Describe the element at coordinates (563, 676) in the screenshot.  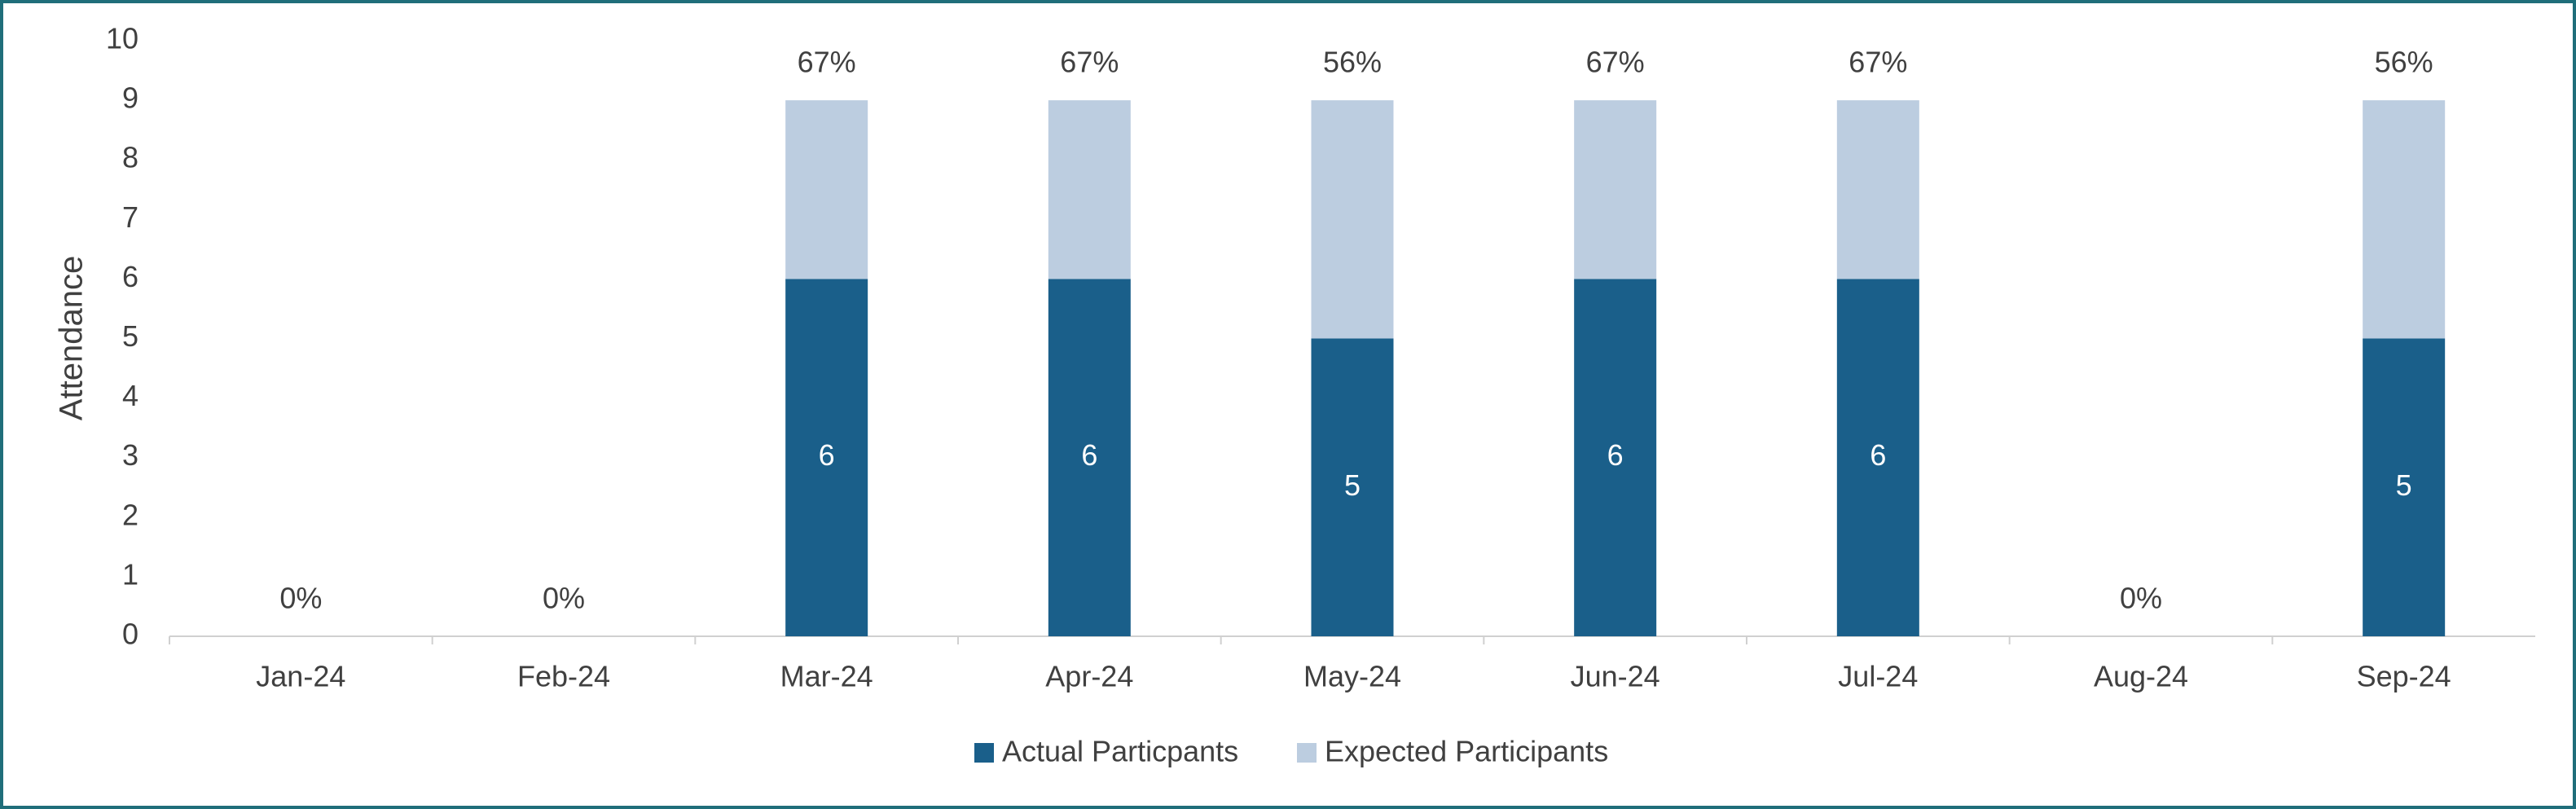
I see `x-tick-label: Feb-24` at that location.